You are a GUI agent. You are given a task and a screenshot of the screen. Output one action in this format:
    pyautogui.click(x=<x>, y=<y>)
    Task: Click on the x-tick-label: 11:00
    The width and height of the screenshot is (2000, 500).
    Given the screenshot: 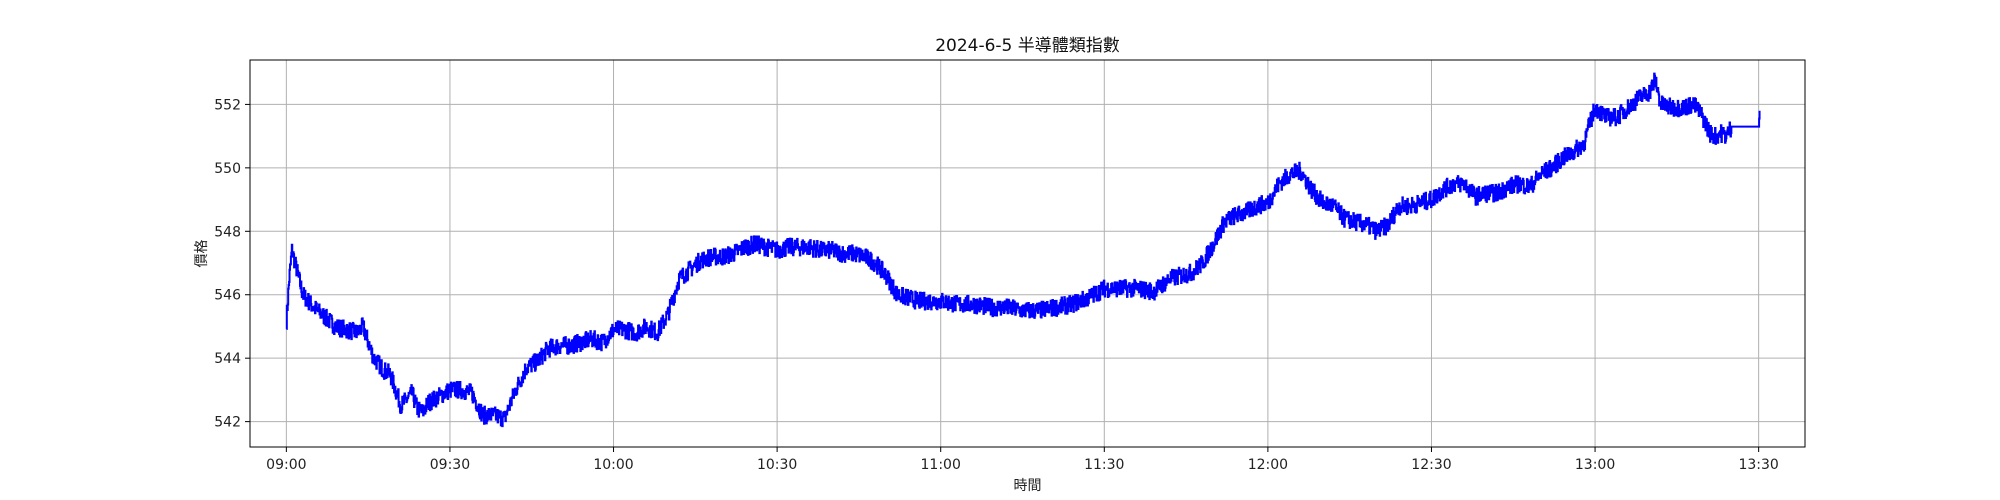 What is the action you would take?
    pyautogui.click(x=941, y=465)
    